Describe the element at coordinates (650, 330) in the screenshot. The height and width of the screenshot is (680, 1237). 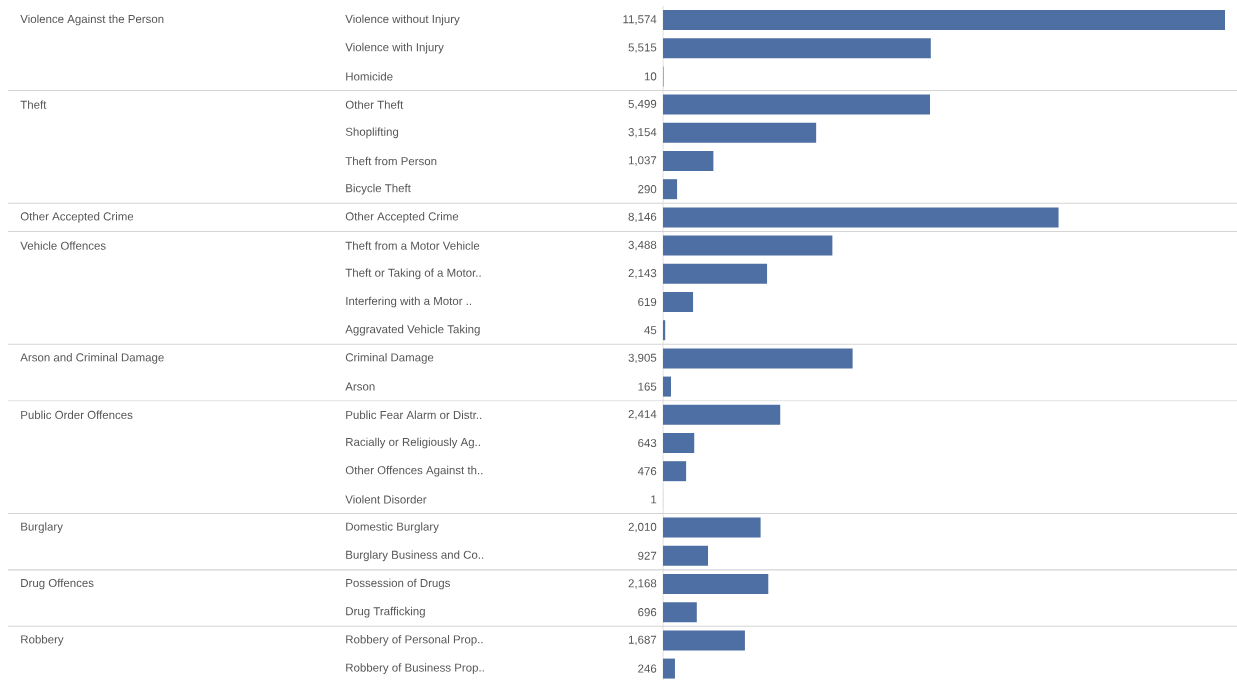
I see `data-label: 45` at that location.